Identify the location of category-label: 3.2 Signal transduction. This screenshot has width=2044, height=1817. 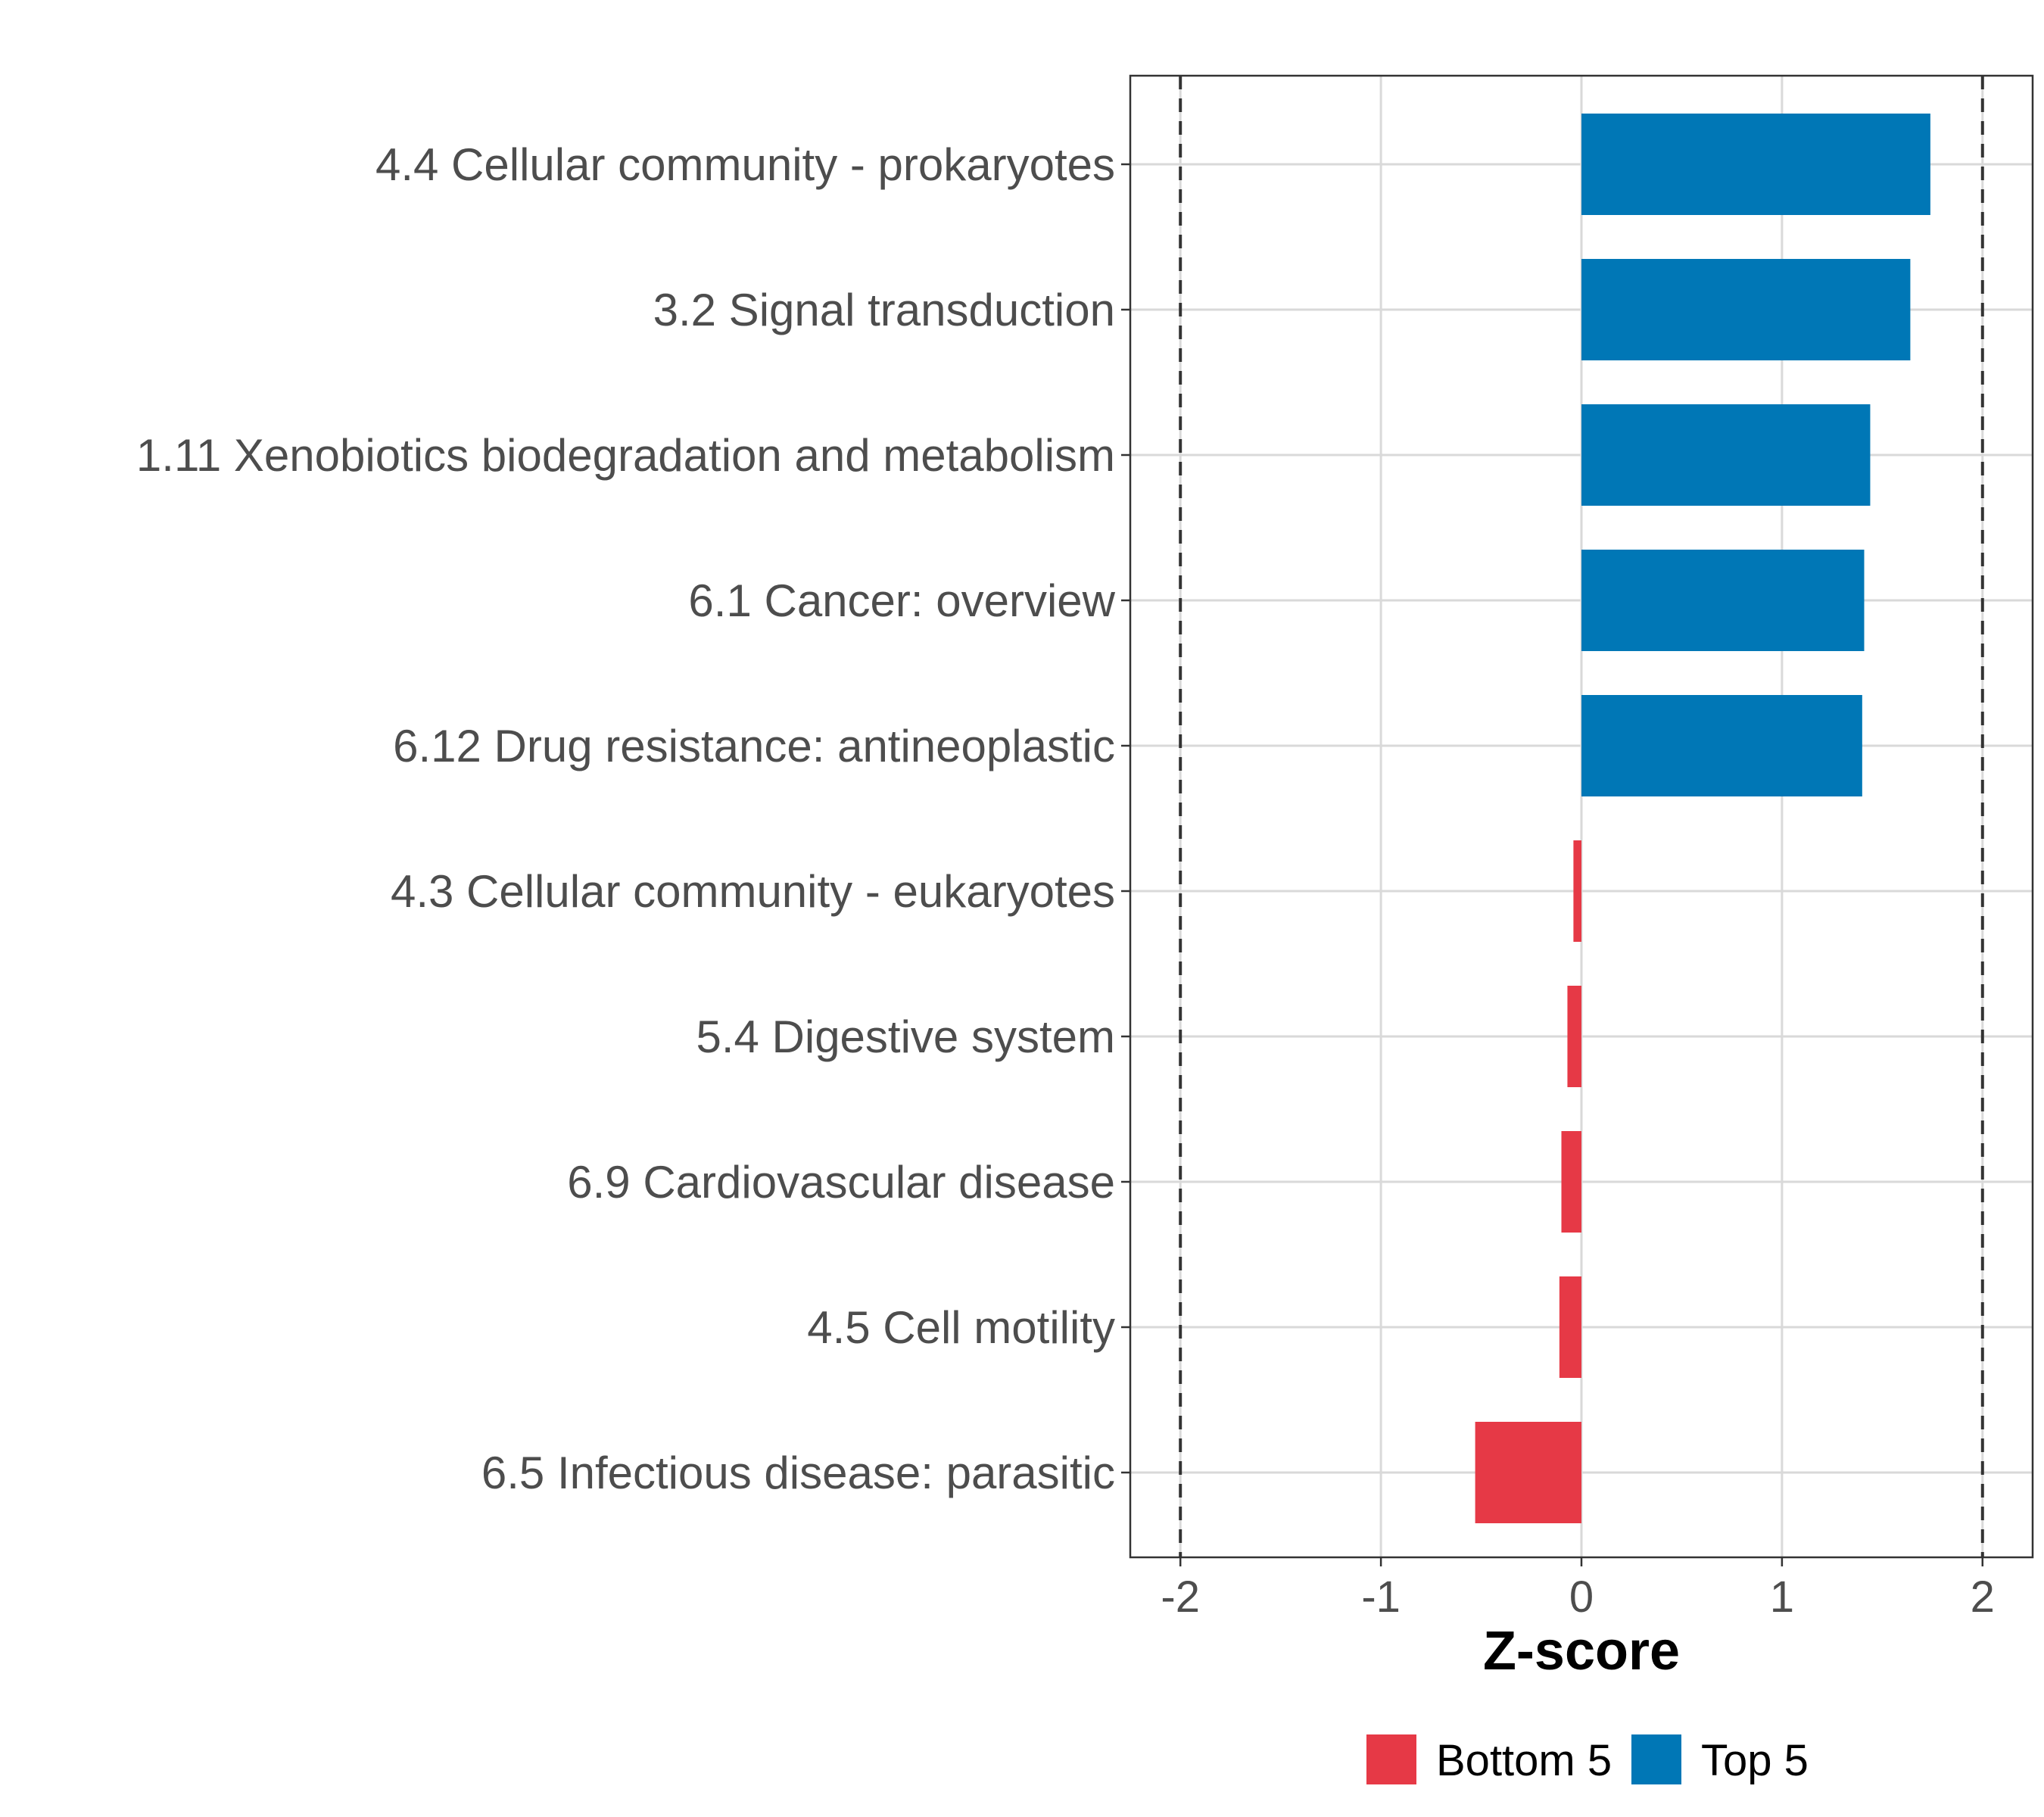
(884, 310).